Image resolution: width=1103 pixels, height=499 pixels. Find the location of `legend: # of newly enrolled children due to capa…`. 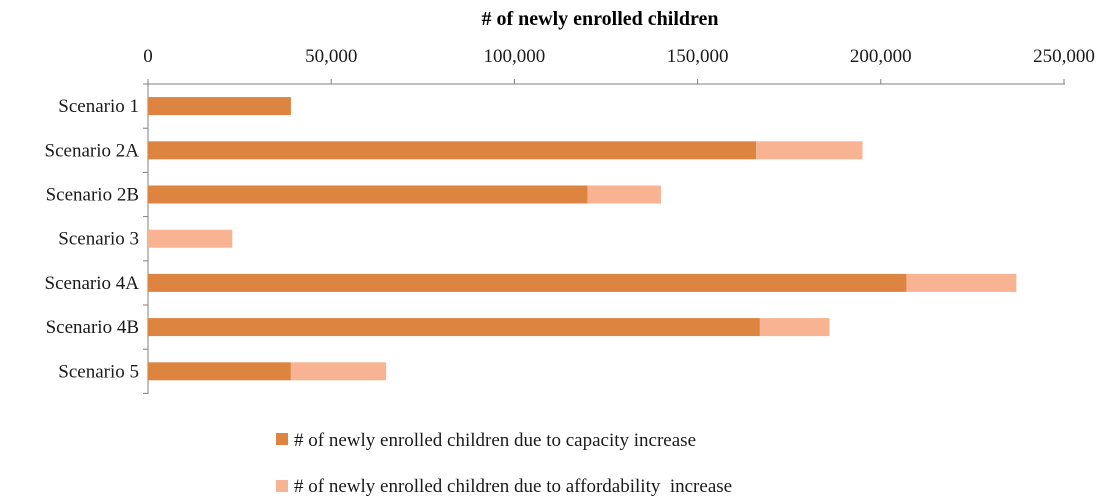

legend: # of newly enrolled children due to capa… is located at coordinates (504, 463).